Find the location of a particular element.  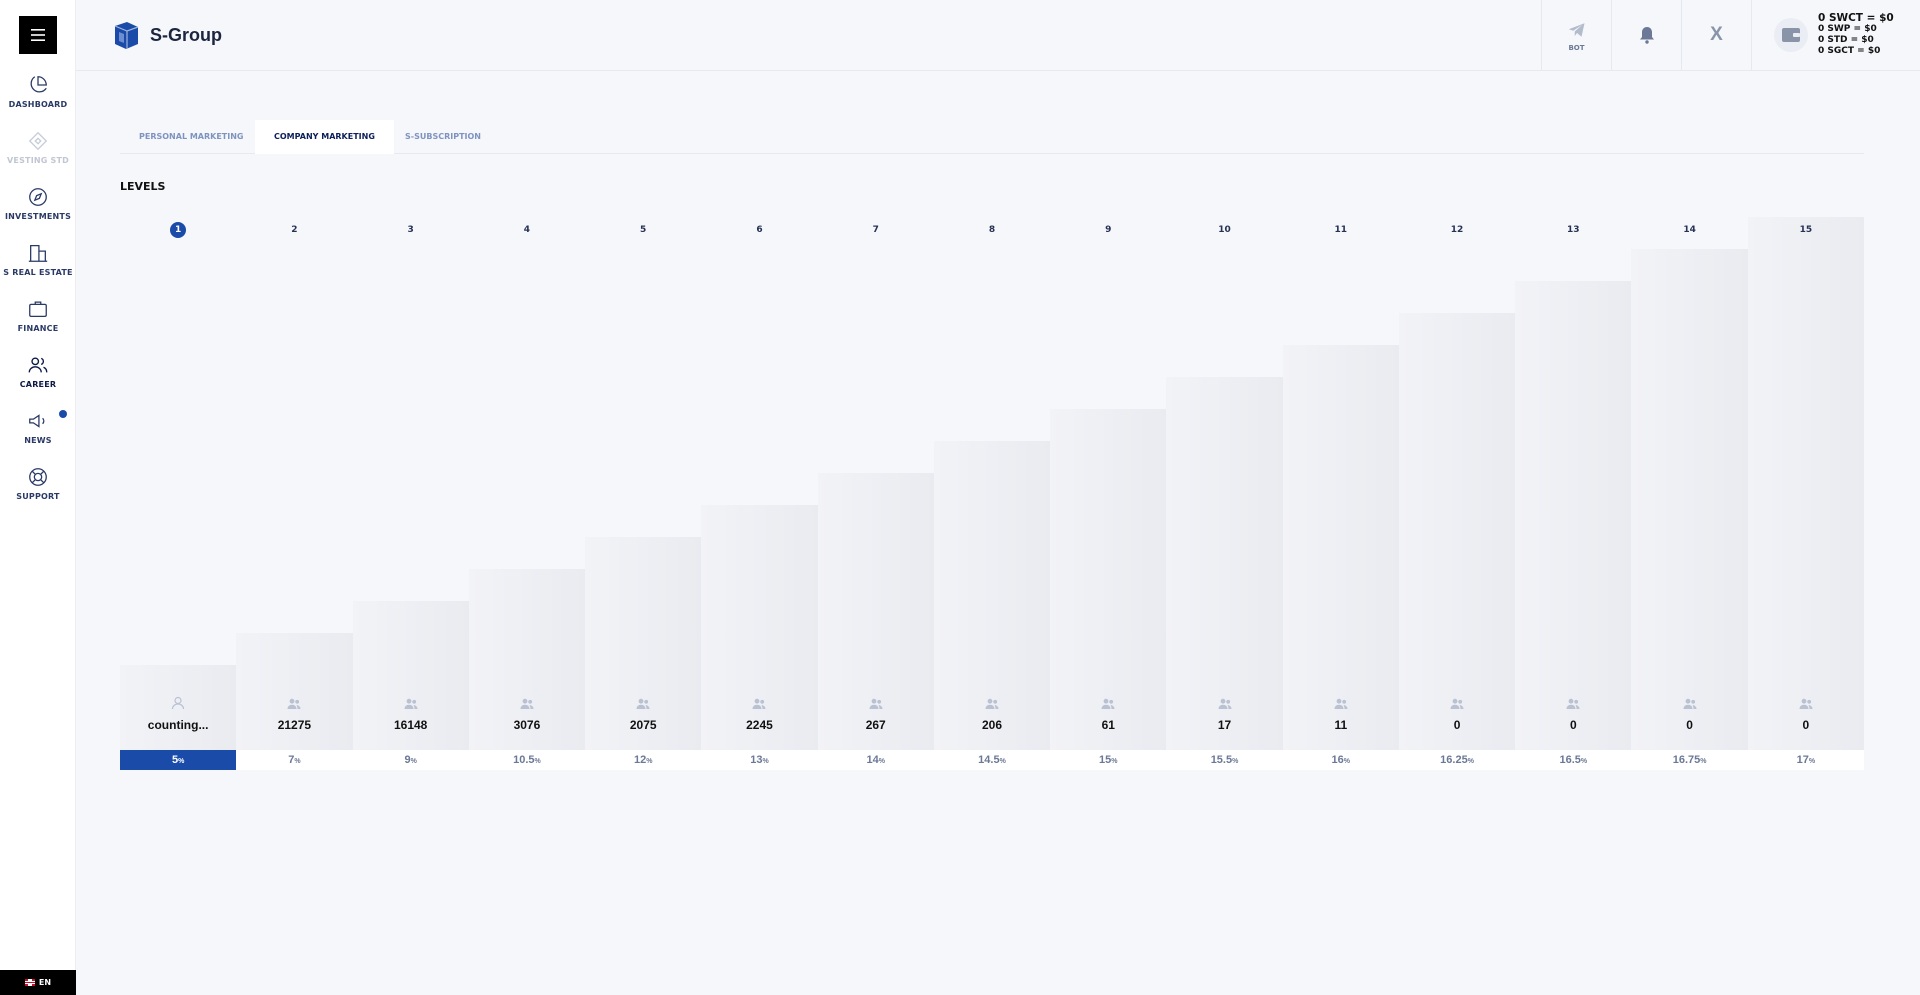

level-column: 15 0 17% is located at coordinates (1805, 490).